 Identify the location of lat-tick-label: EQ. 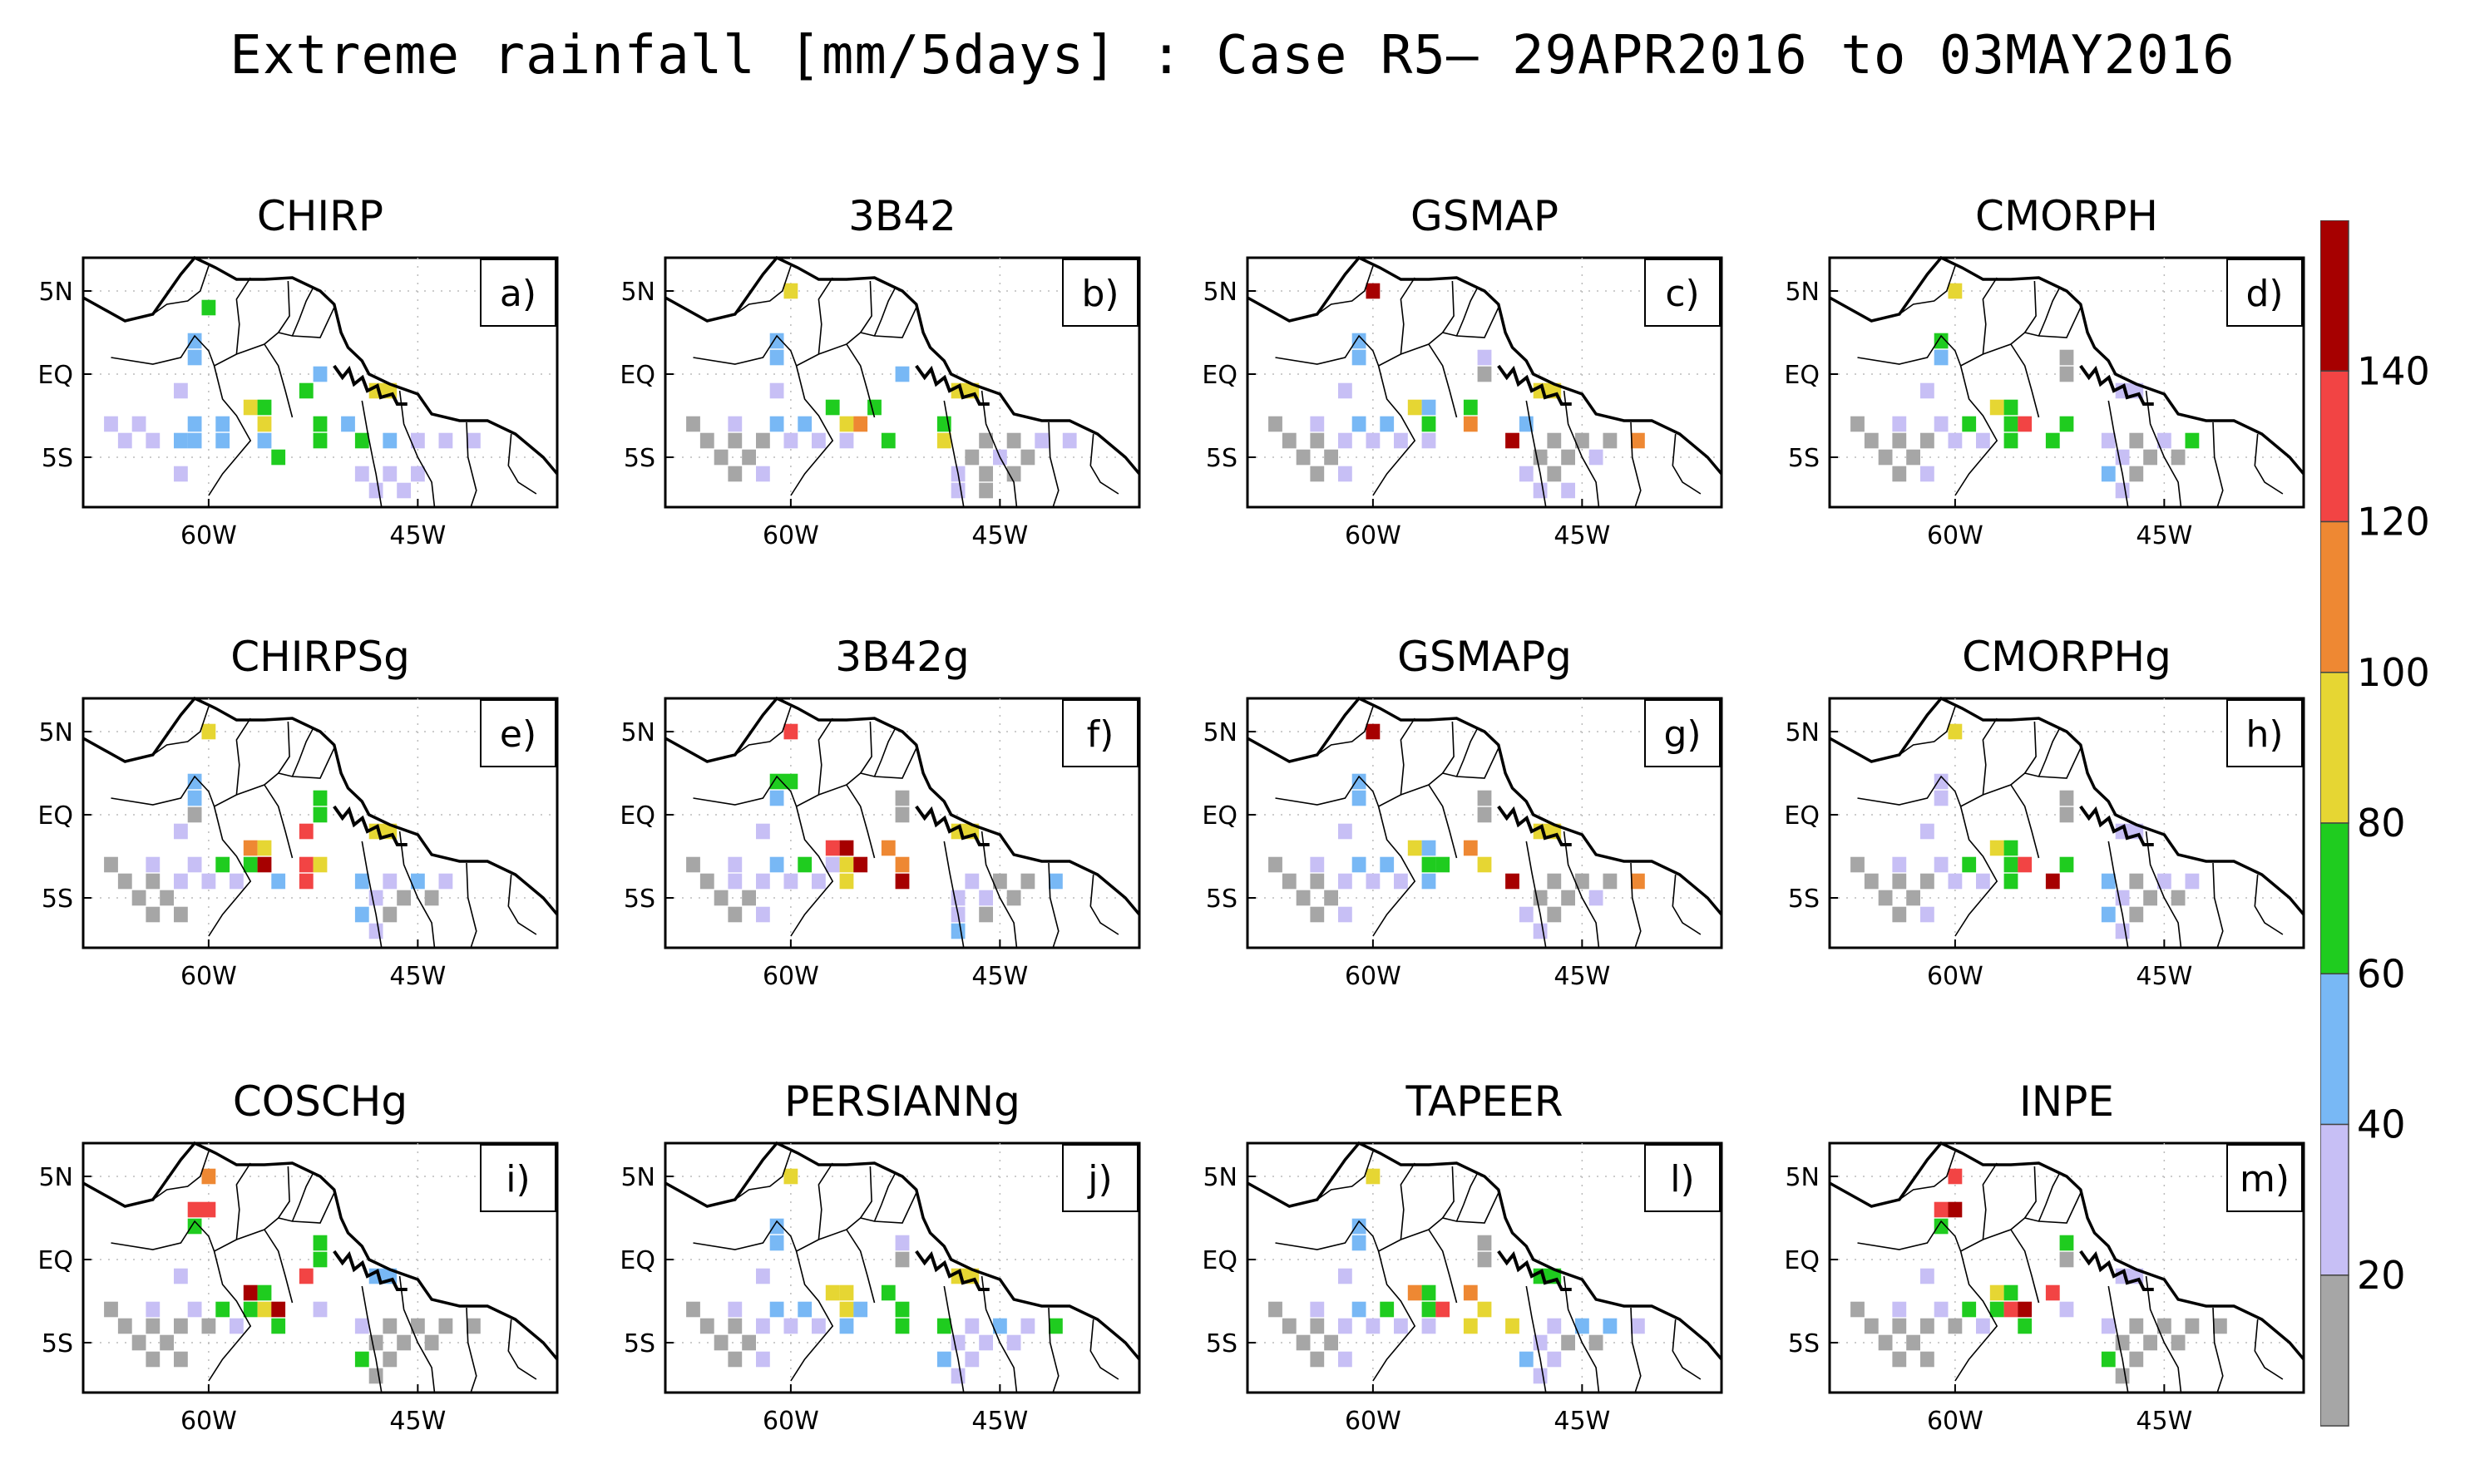
(637, 375).